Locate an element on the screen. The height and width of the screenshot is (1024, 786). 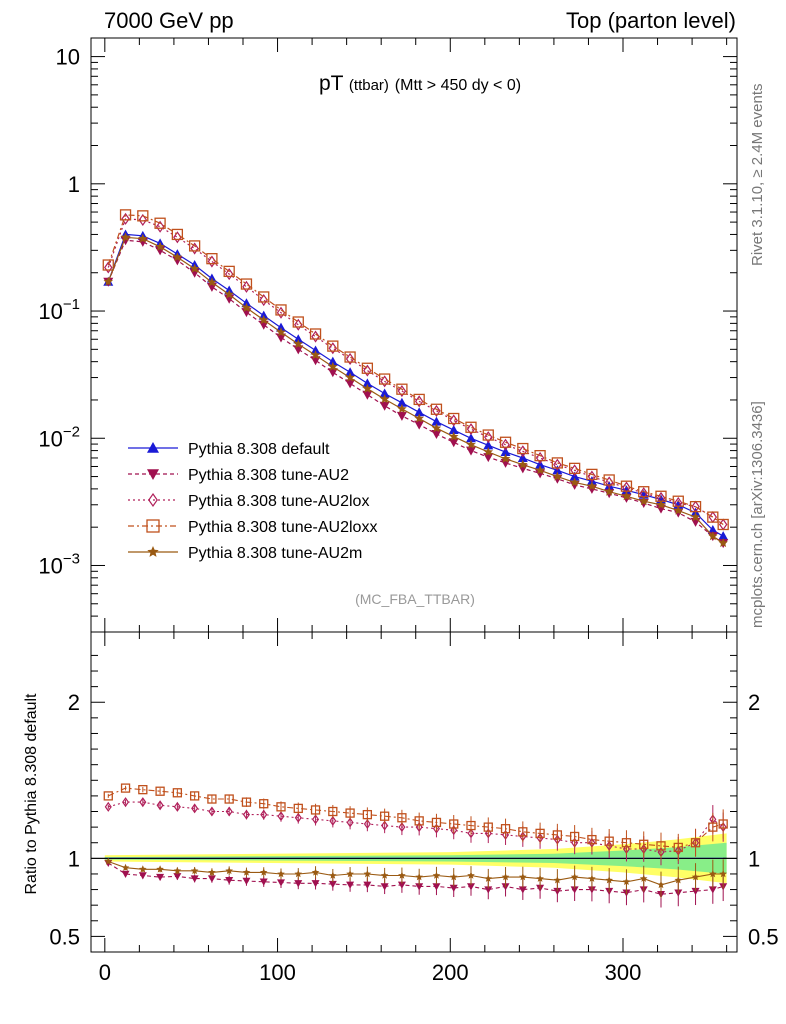
ratio-ylabel: Ratio to Pythia 8.308 default is located at coordinates (31, 794).